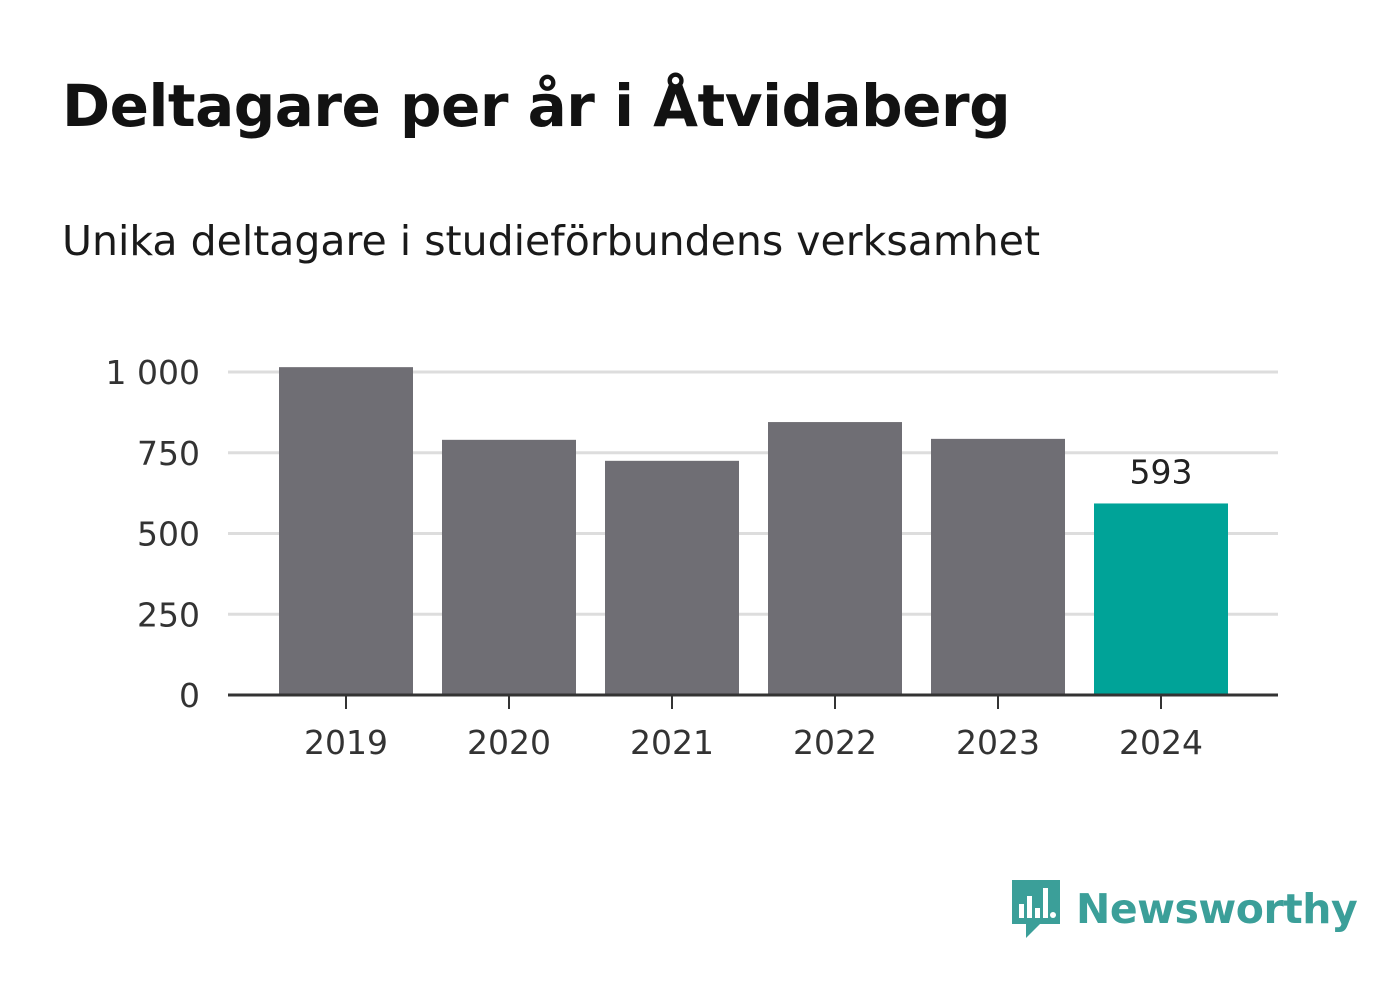 This screenshot has width=1382, height=999. I want to click on brand-name: Newsworthy, so click(1217, 909).